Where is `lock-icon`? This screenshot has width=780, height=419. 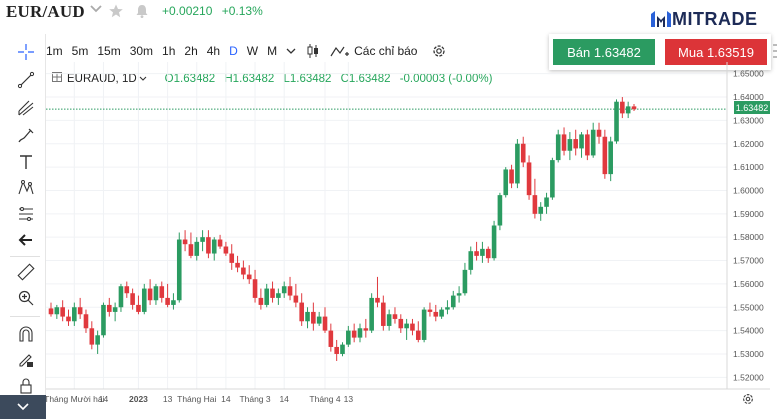
lock-icon is located at coordinates (26, 386).